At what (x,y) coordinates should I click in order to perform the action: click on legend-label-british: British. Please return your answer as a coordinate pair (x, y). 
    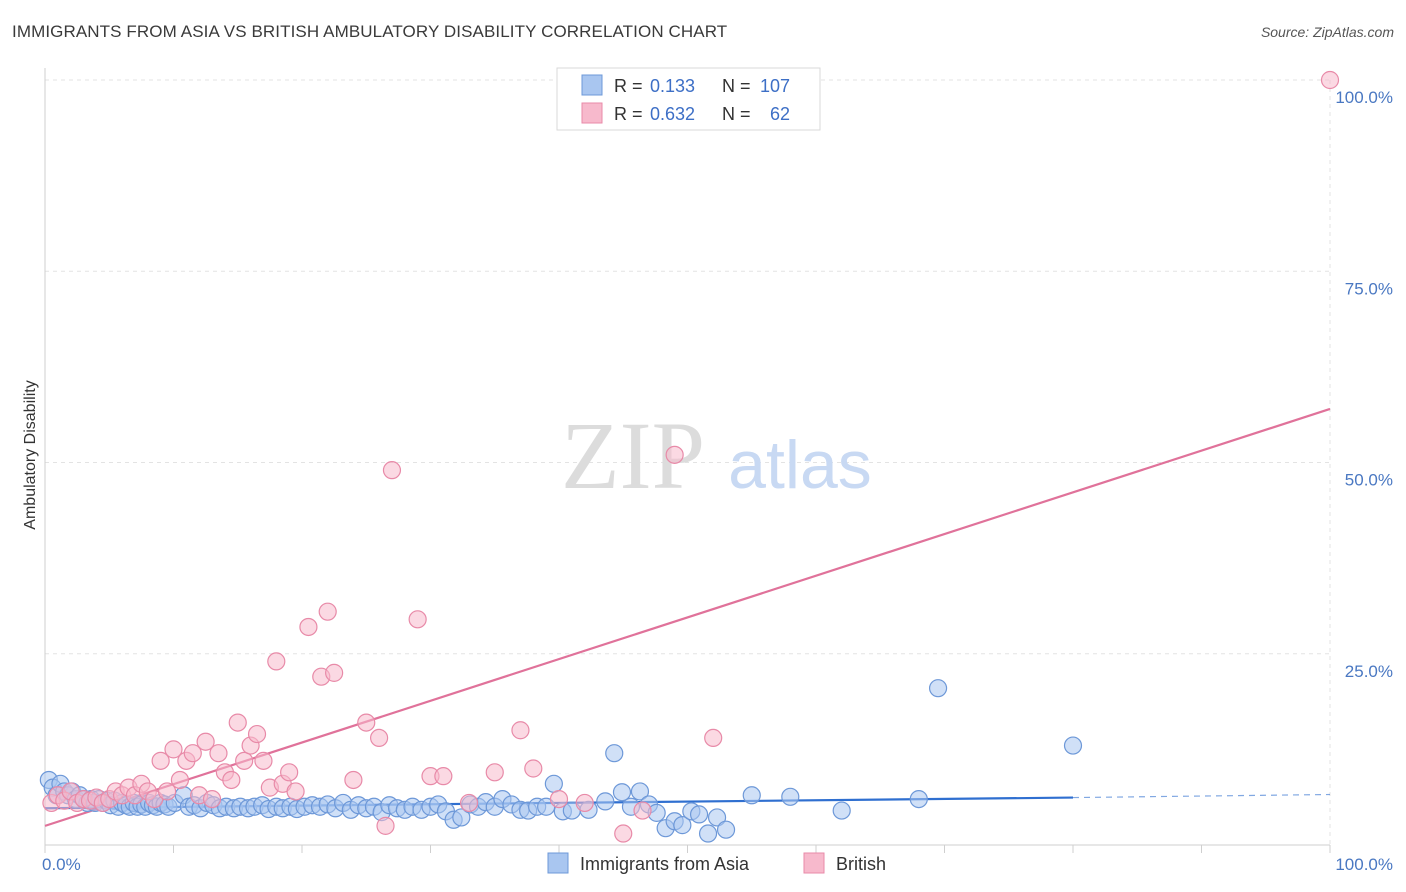
    Looking at the image, I should click on (861, 864).